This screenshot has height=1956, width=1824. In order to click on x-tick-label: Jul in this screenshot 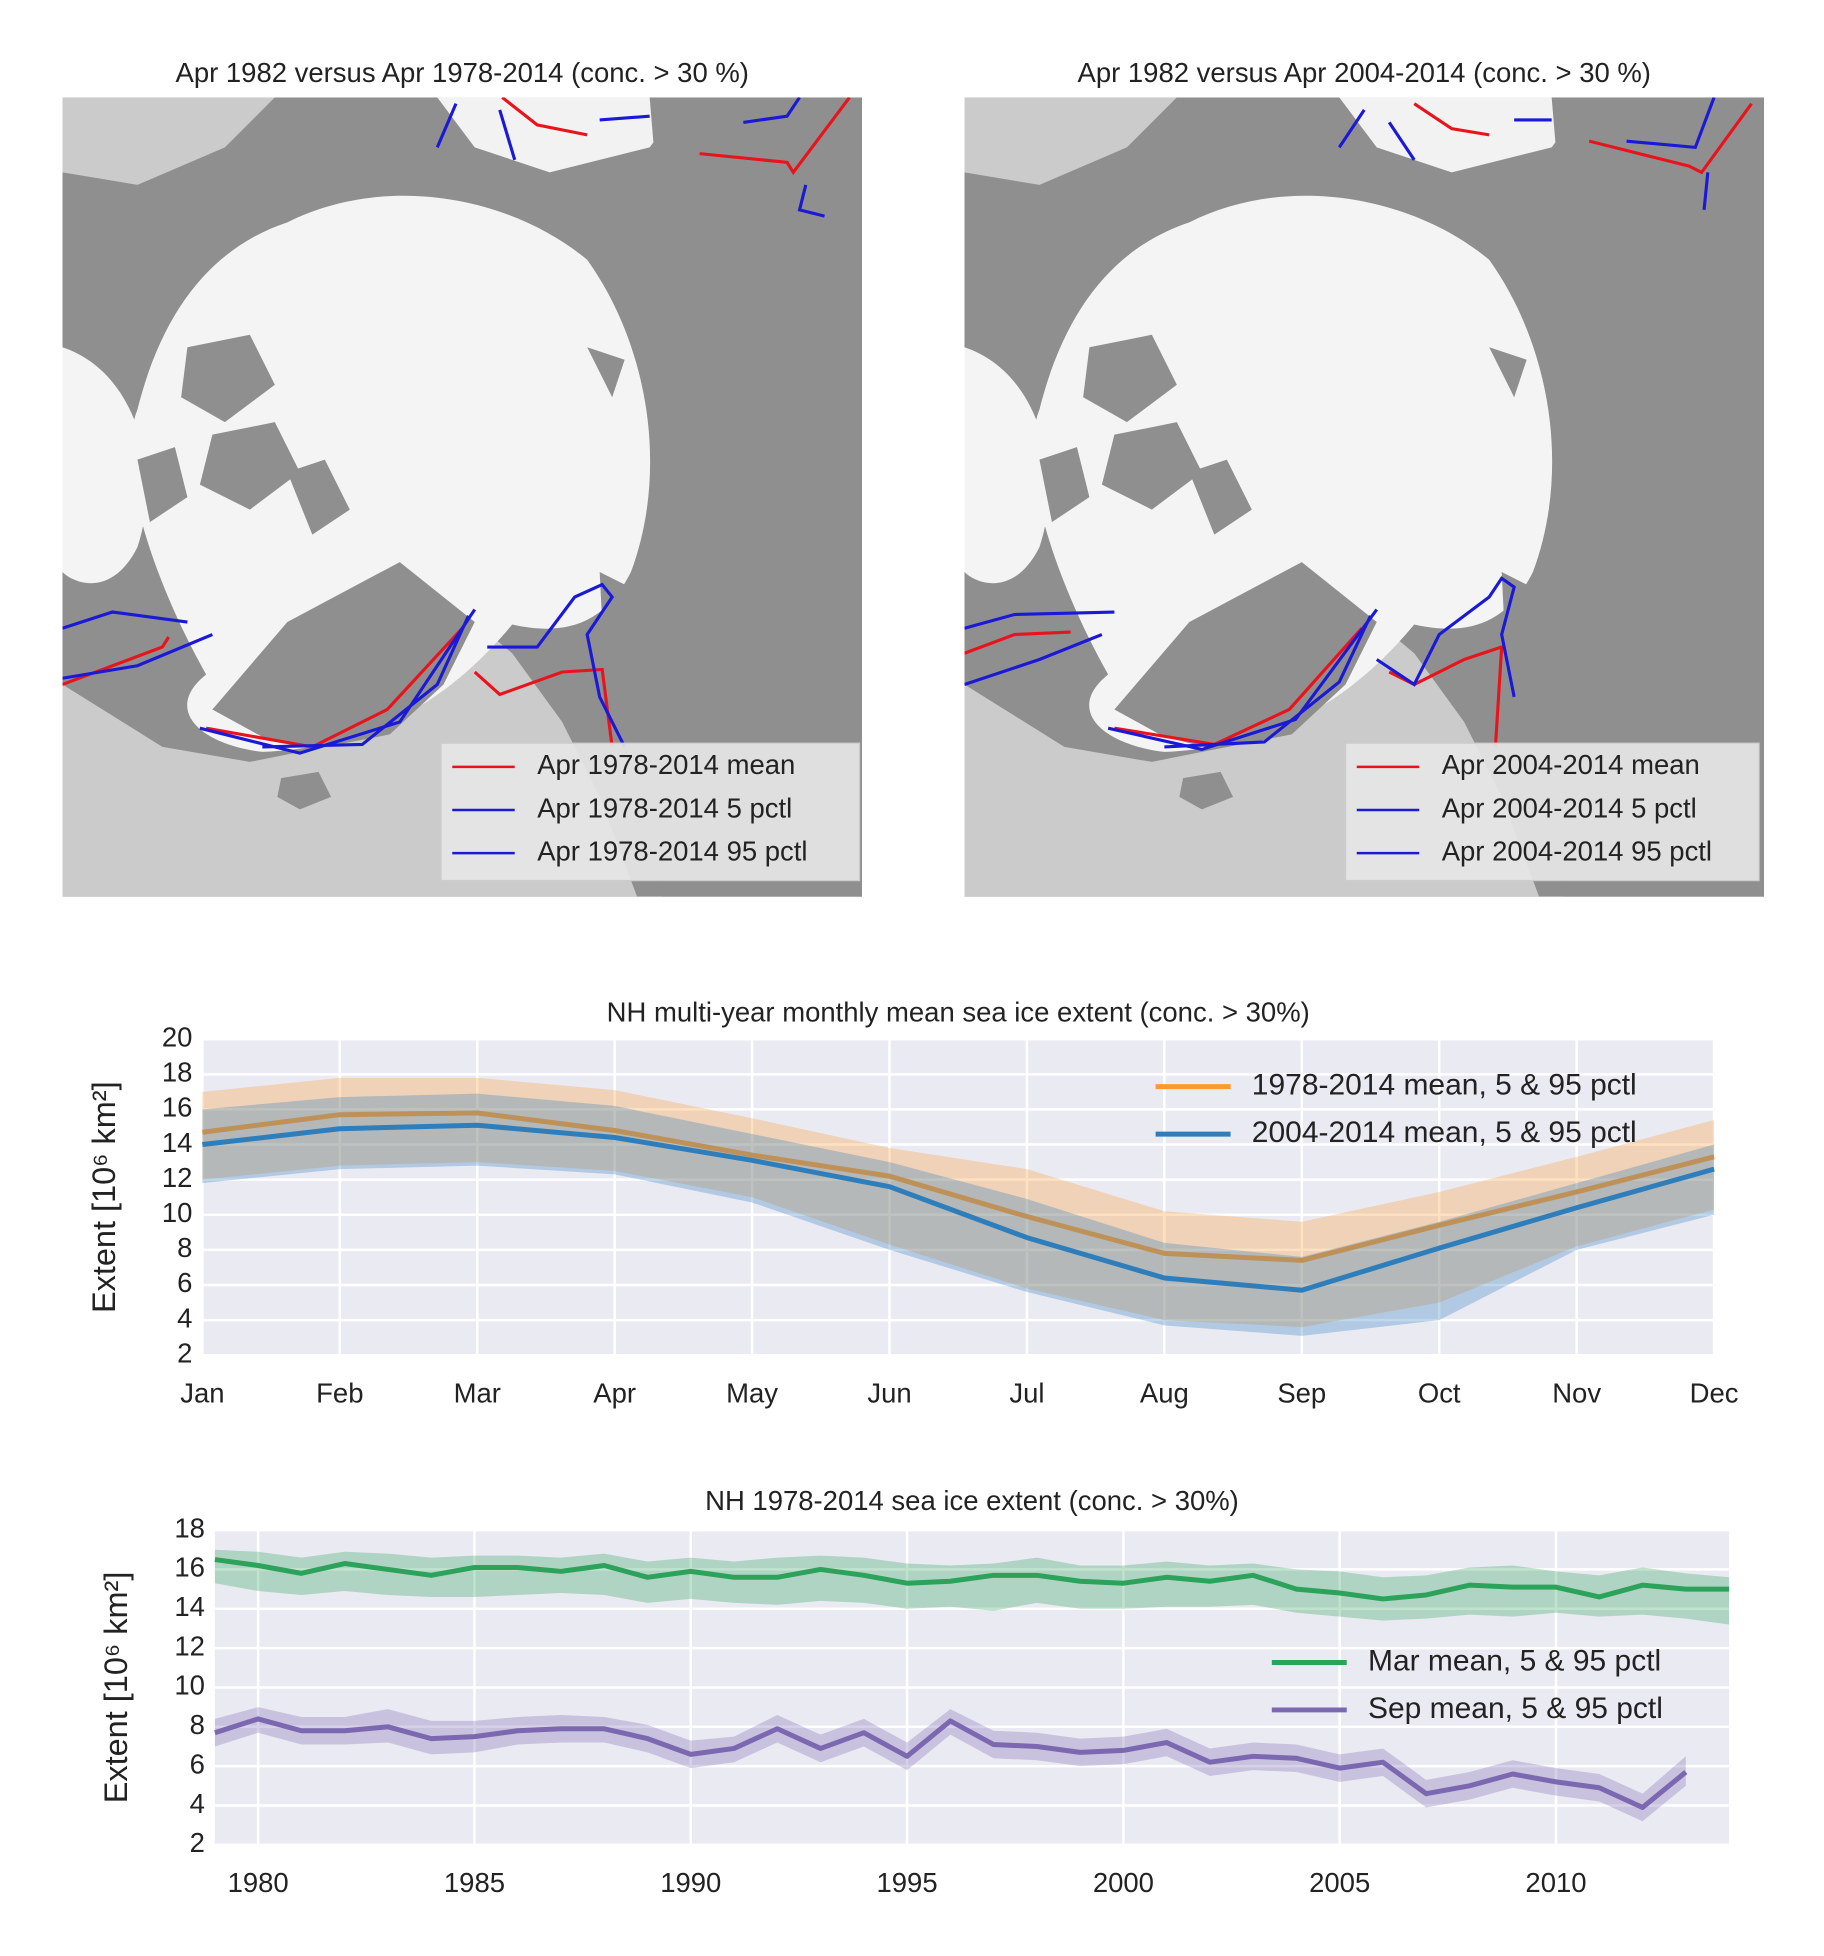, I will do `click(1026, 1392)`.